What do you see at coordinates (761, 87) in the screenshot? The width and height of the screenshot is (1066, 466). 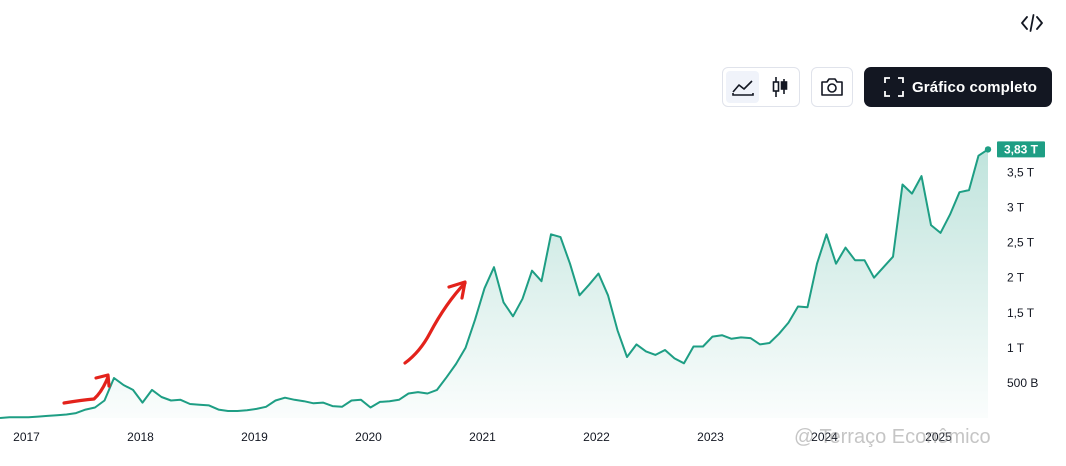 I see `chart-style-toggle` at bounding box center [761, 87].